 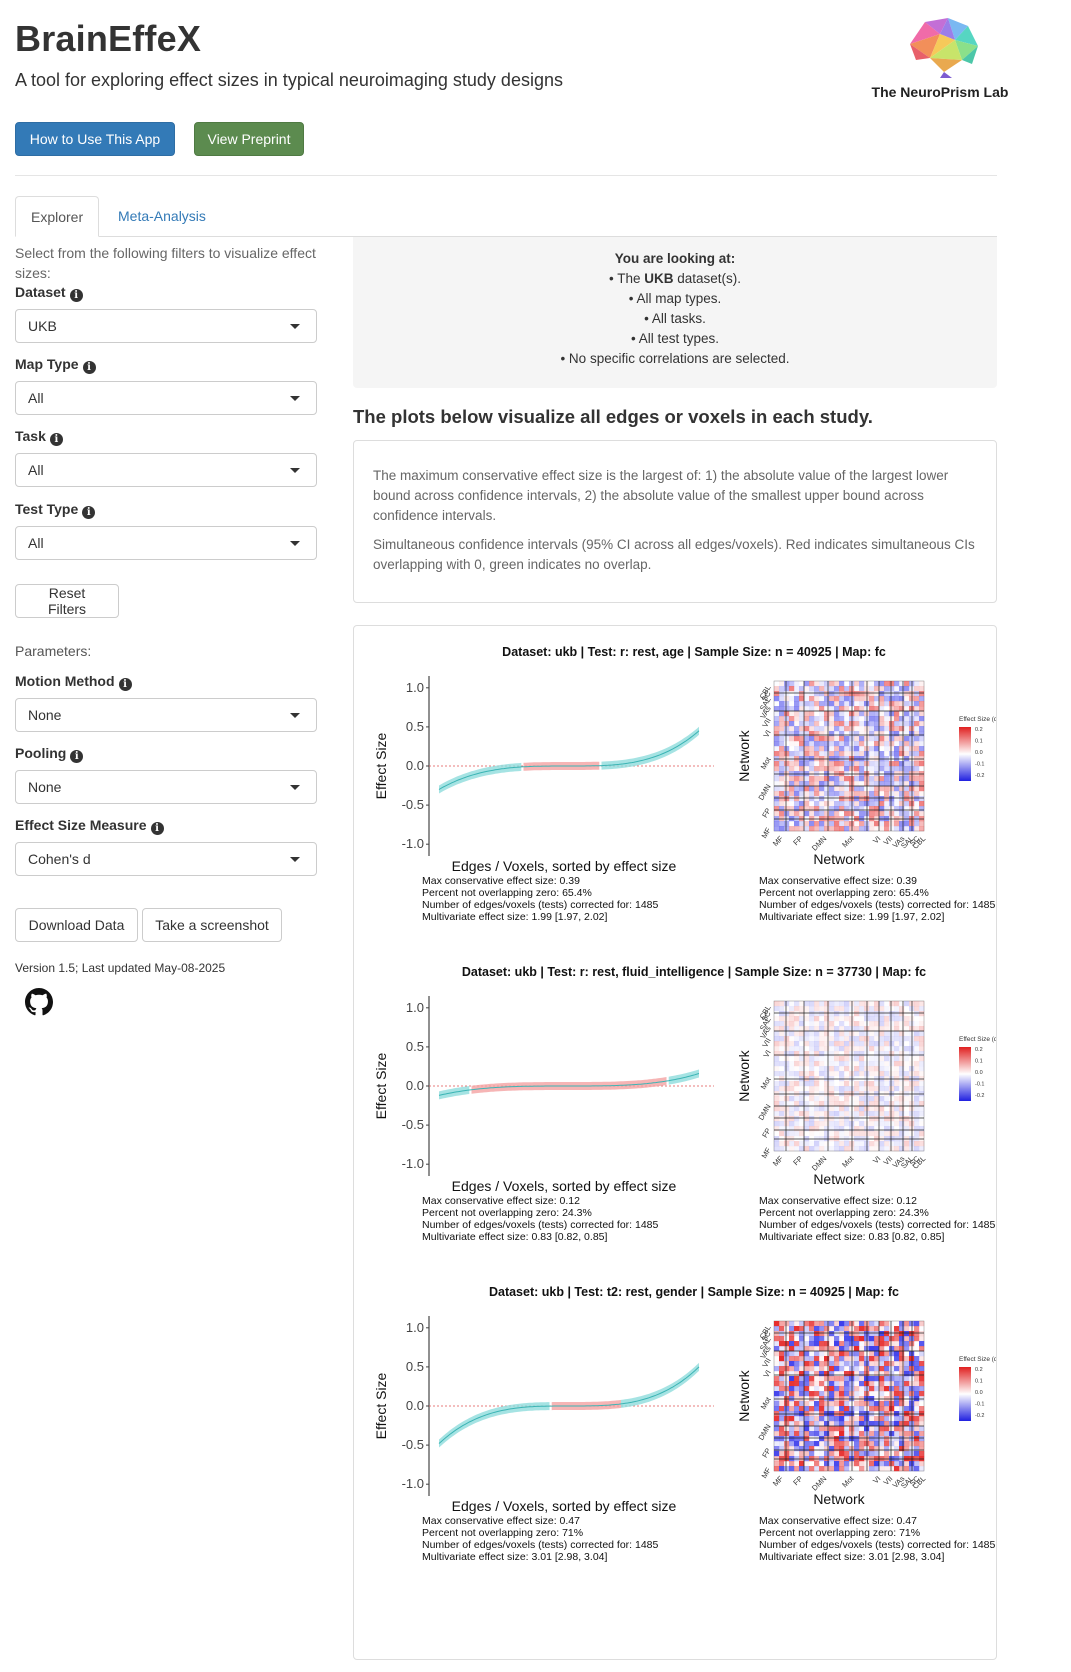 What do you see at coordinates (166, 715) in the screenshot?
I see `motion-method-select: None` at bounding box center [166, 715].